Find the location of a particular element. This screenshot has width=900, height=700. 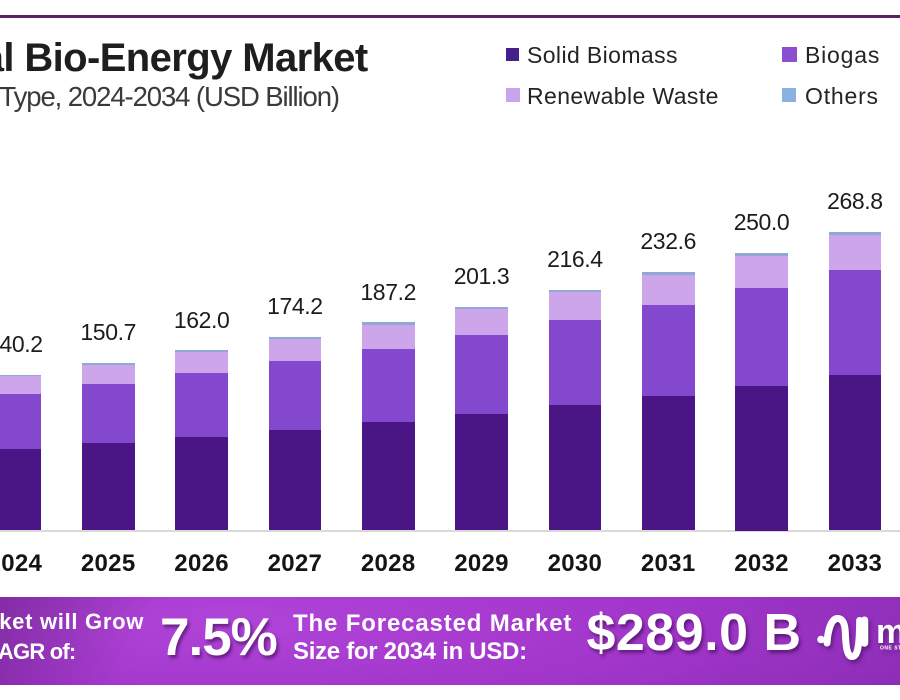

svg-text: ONE STO is located at coordinates (890, 649).